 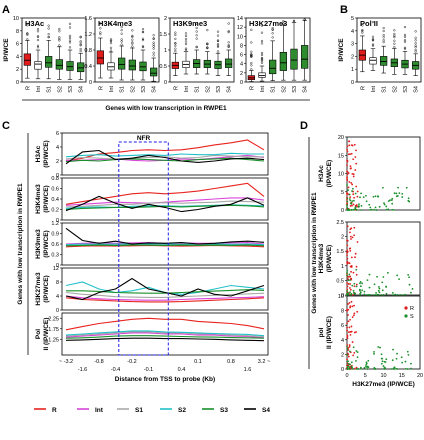 What do you see at coordinates (131, 362) in the screenshot?
I see `panel-c-xtick-top-2: -0.2` at bounding box center [131, 362].